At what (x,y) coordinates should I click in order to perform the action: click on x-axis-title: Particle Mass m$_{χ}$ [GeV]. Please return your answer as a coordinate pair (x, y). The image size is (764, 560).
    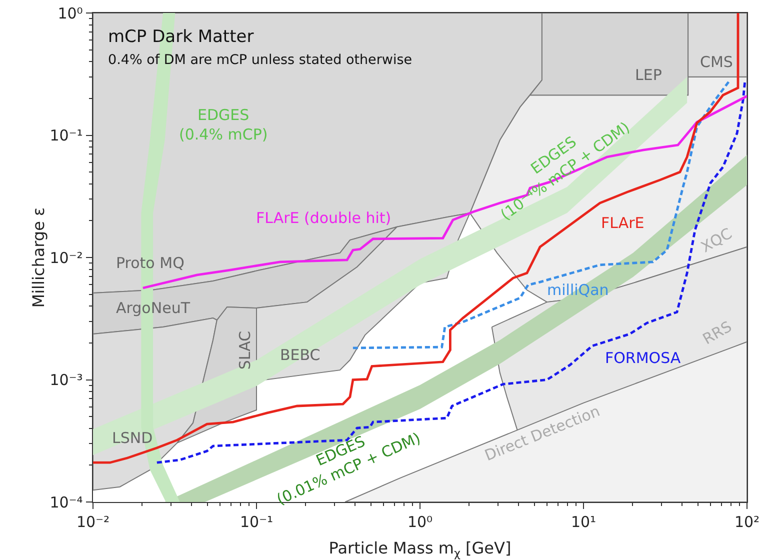
    Looking at the image, I should click on (420, 549).